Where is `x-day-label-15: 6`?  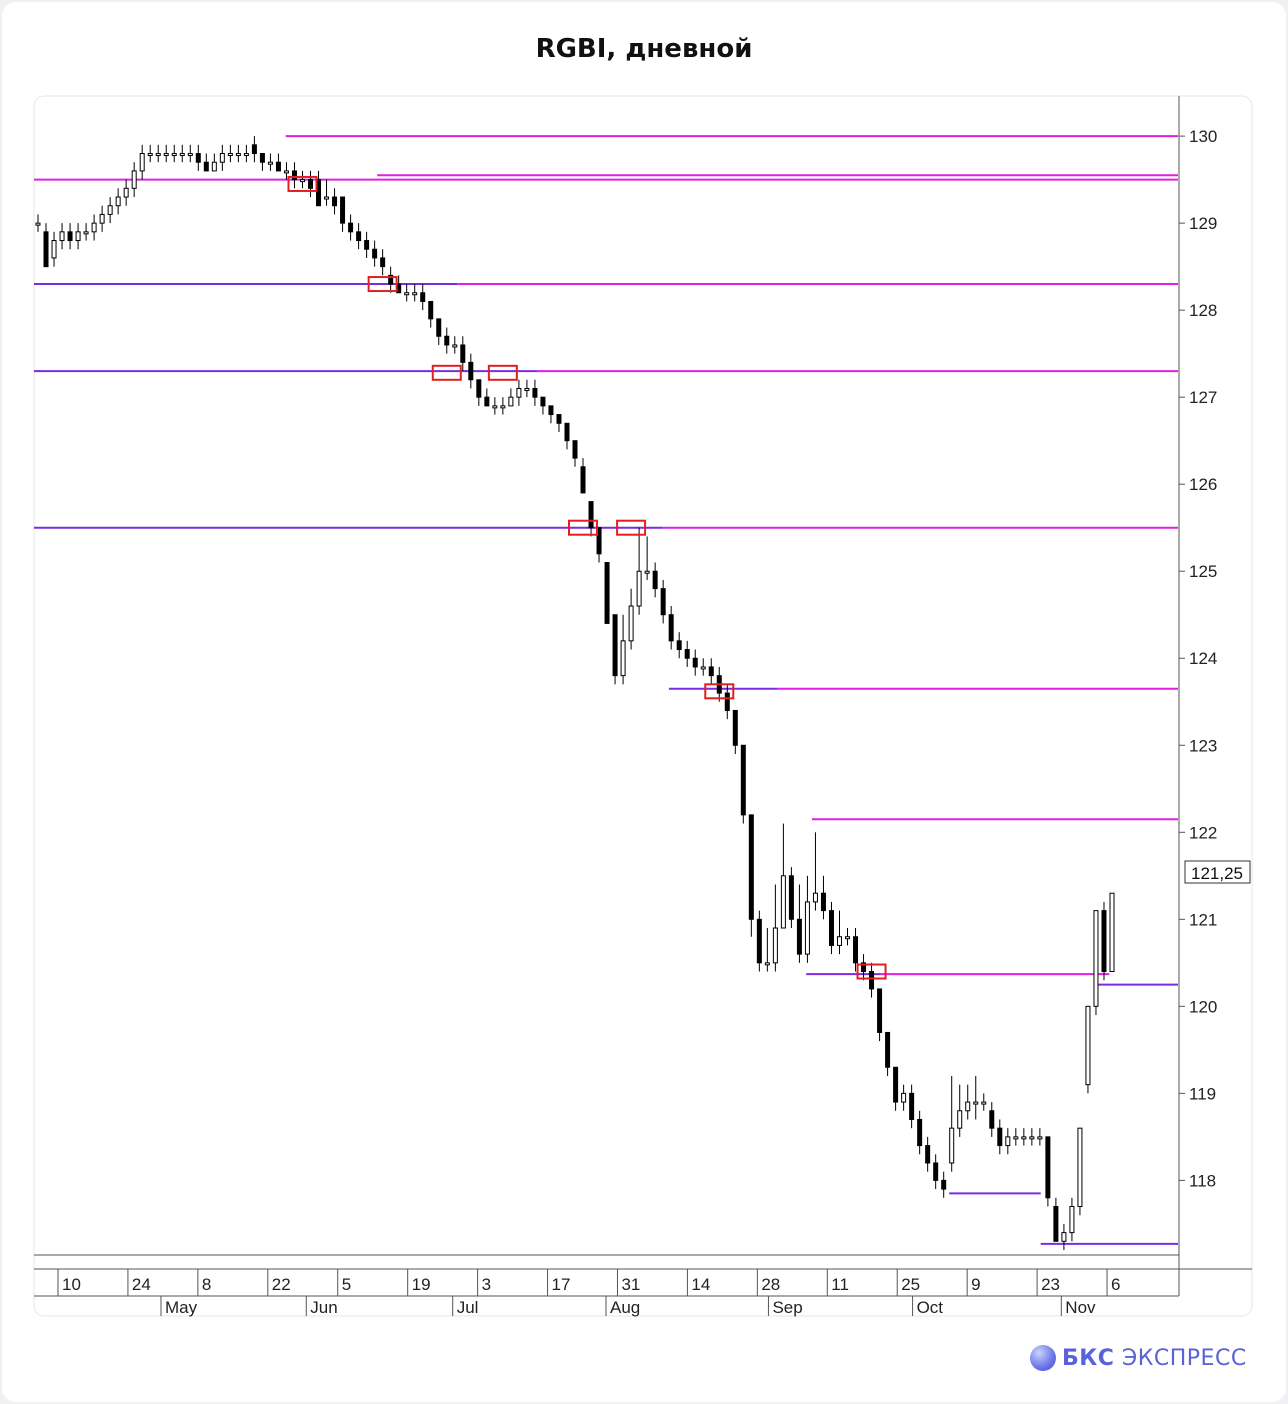
x-day-label-15: 6 is located at coordinates (1115, 1284).